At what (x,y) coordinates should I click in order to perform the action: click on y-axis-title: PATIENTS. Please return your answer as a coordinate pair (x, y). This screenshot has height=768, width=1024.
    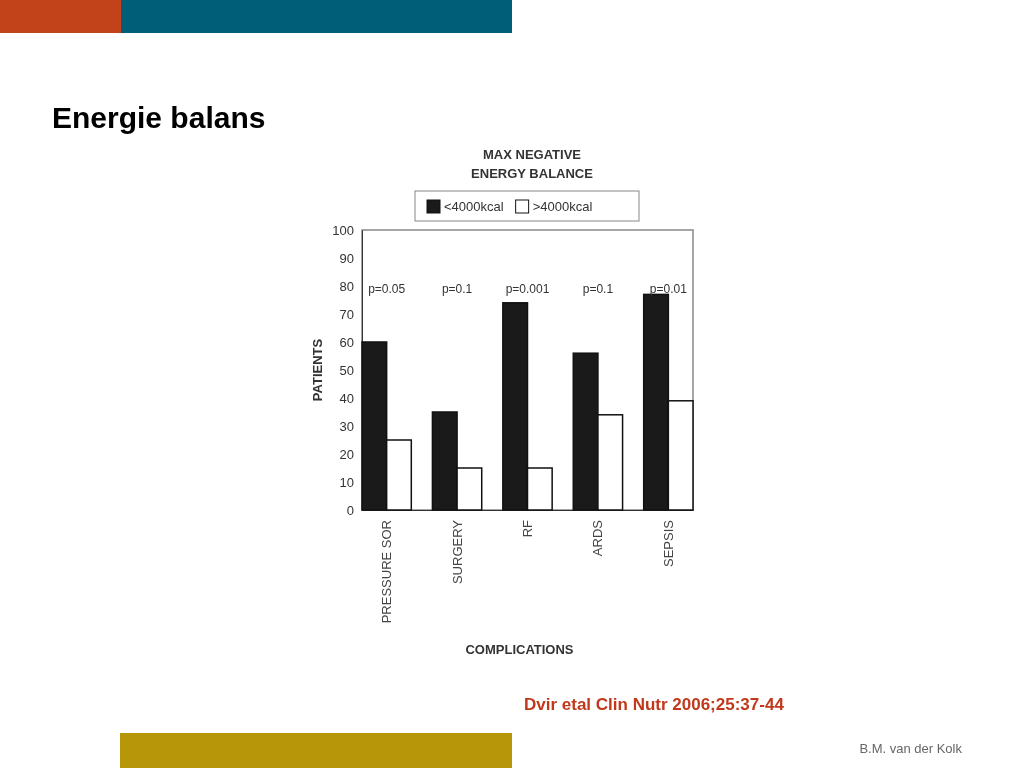
    Looking at the image, I should click on (317, 370).